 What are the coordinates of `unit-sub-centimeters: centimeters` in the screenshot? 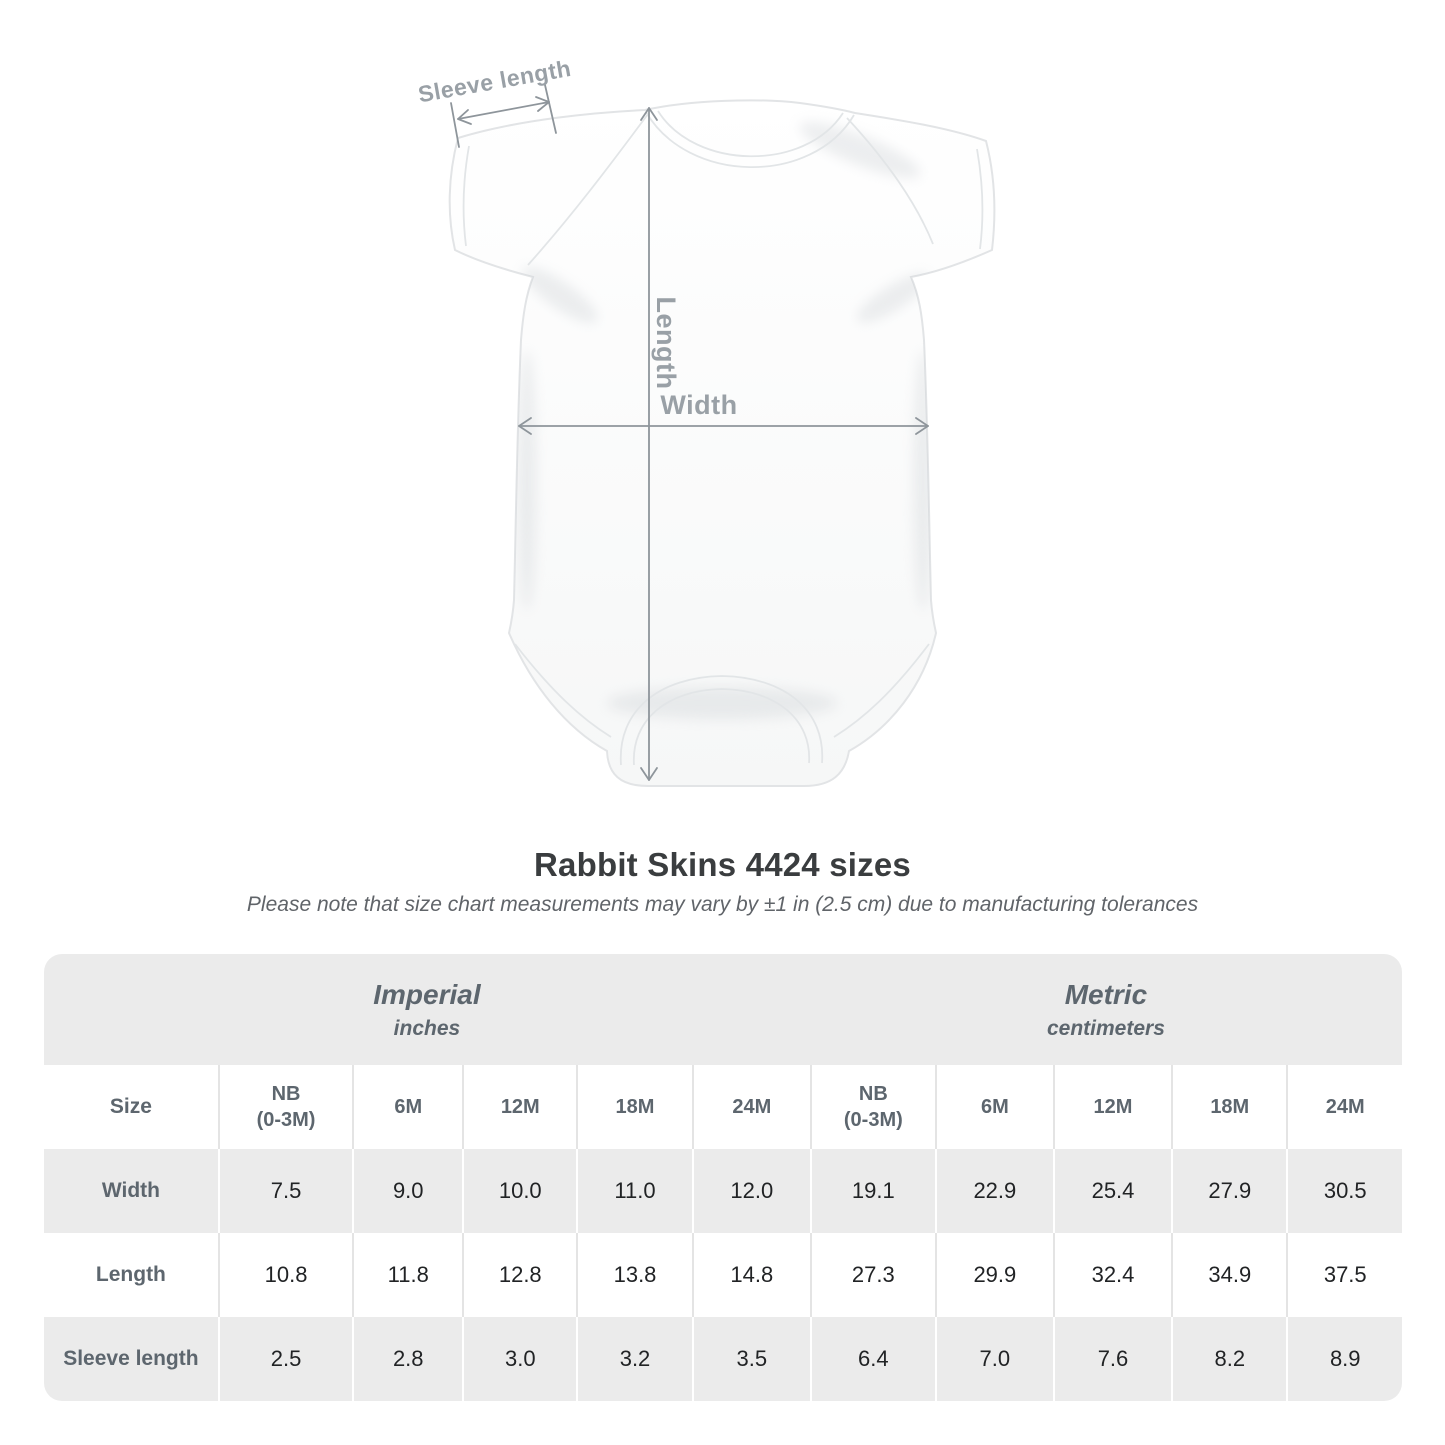 It's located at (1105, 1028).